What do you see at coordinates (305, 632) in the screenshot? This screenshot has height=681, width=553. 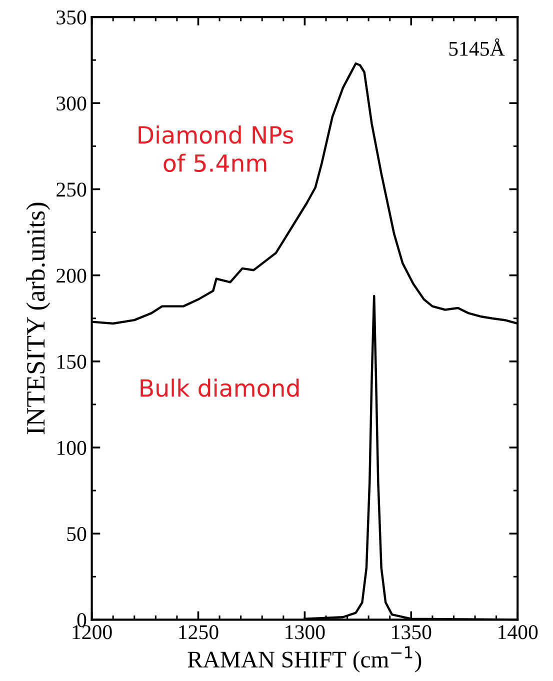 I see `x-tick-label: 1300` at bounding box center [305, 632].